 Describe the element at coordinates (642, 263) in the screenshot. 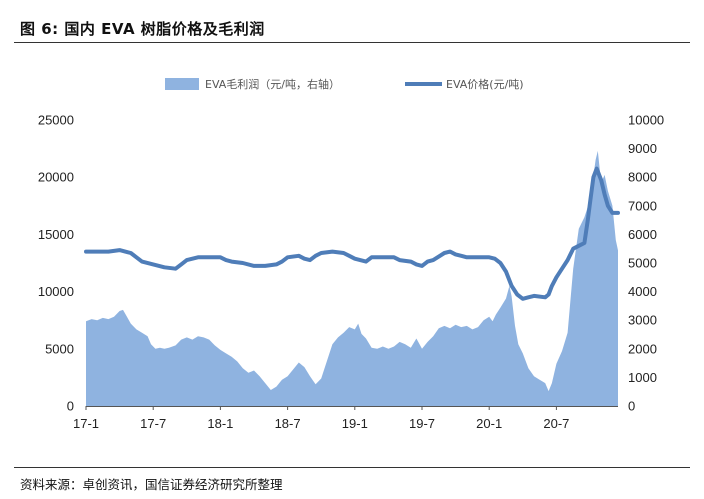

I see `right-axis-tick-label: 5000` at that location.